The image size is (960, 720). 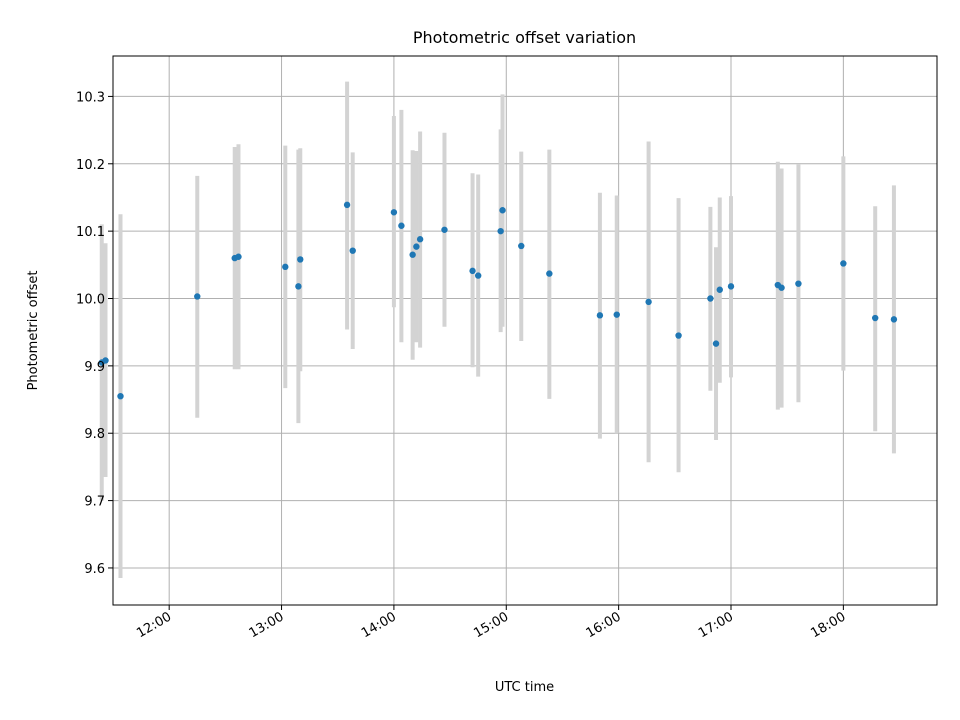 I want to click on y-tick-label: 9.6, so click(x=94, y=569).